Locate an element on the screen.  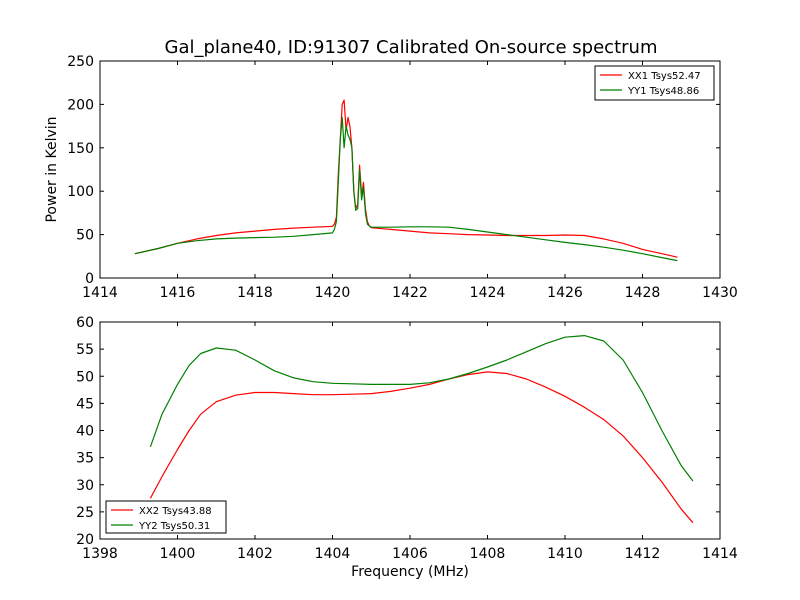
x-tick-label: 1398 is located at coordinates (100, 554).